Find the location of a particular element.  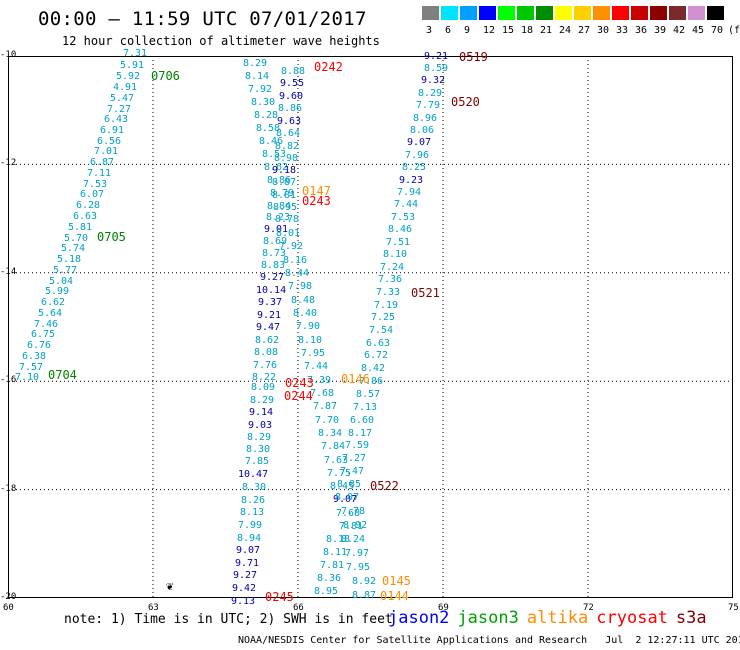

swh-value: 9.37 is located at coordinates (270, 302).